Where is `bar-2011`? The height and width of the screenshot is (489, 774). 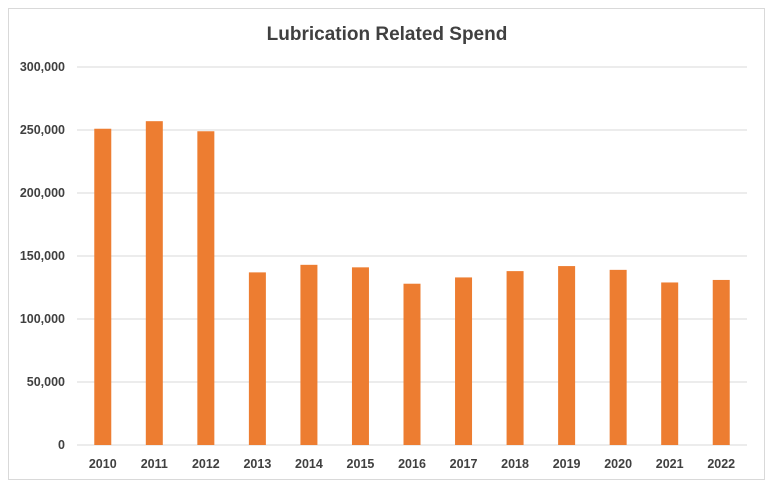 bar-2011 is located at coordinates (154, 283).